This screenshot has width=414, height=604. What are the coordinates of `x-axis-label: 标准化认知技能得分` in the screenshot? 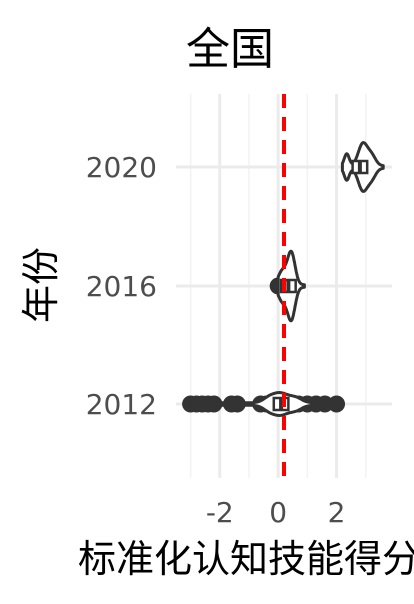 It's located at (246, 559).